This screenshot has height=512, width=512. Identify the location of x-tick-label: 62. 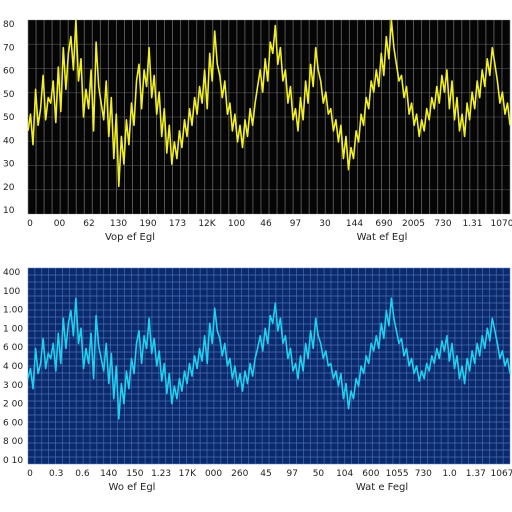
(88, 224).